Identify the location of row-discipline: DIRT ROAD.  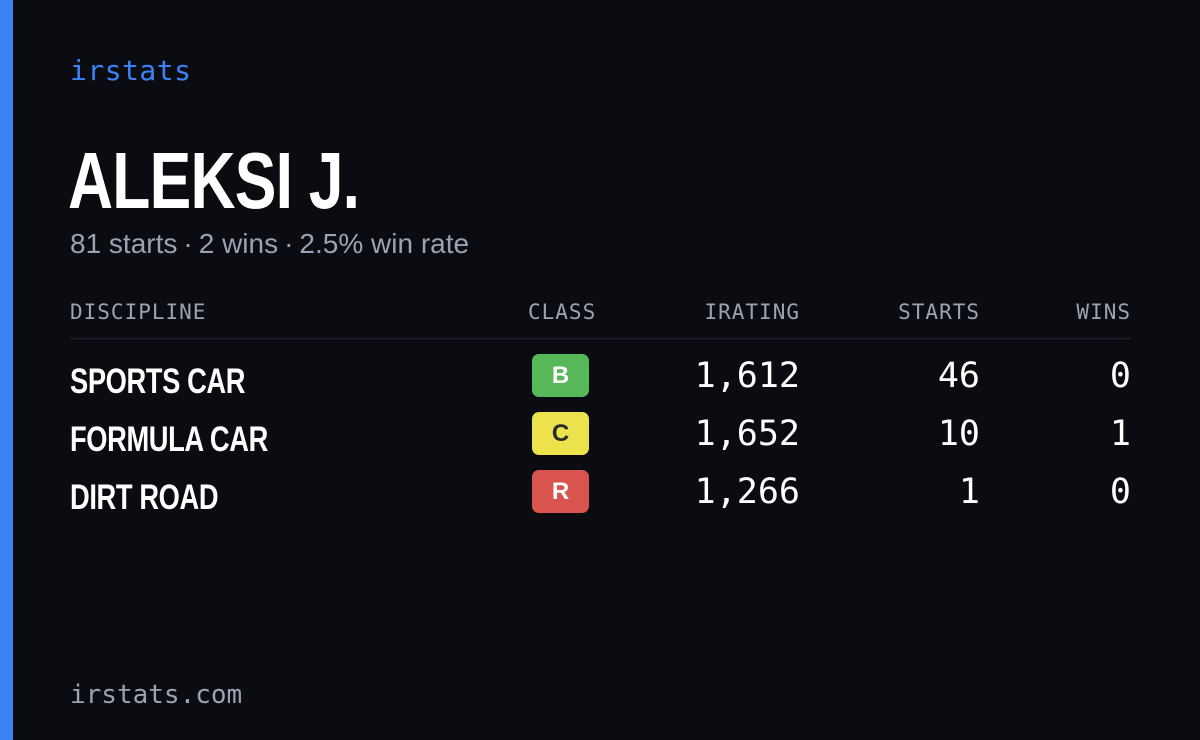
(144, 497).